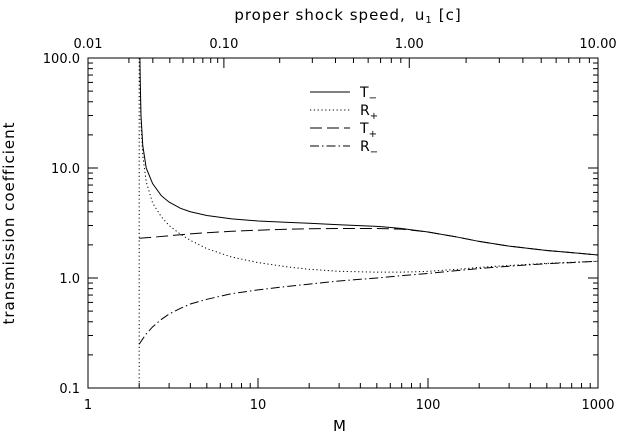  I want to click on x-tick-label: 1000, so click(597, 405).